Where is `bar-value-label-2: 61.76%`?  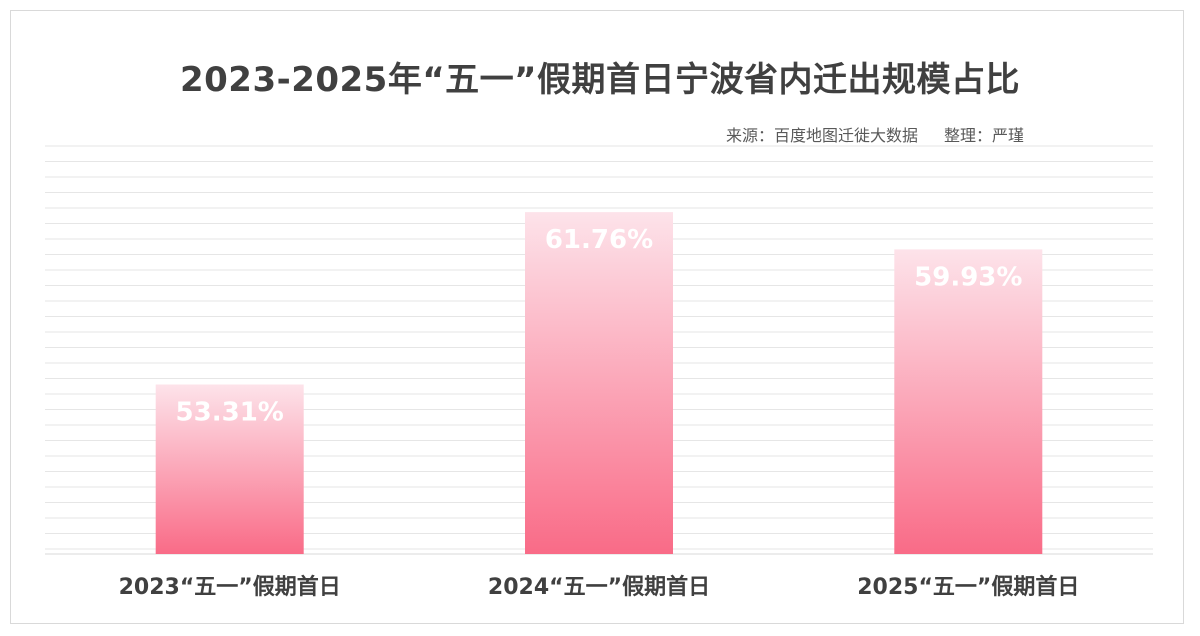
bar-value-label-2: 61.76% is located at coordinates (599, 240).